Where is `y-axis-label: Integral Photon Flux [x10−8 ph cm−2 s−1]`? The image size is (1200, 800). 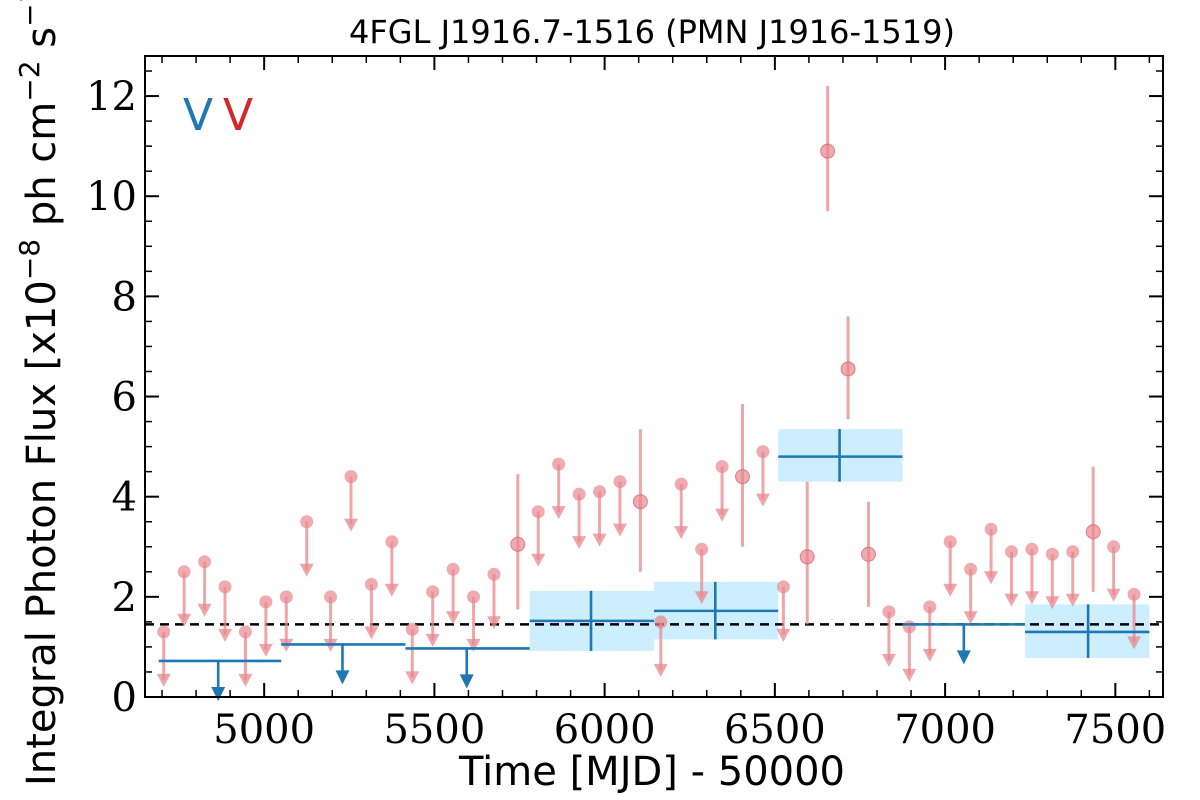 y-axis-label: Integral Photon Flux [x10−8 ph cm−2 s−1] is located at coordinates (39, 393).